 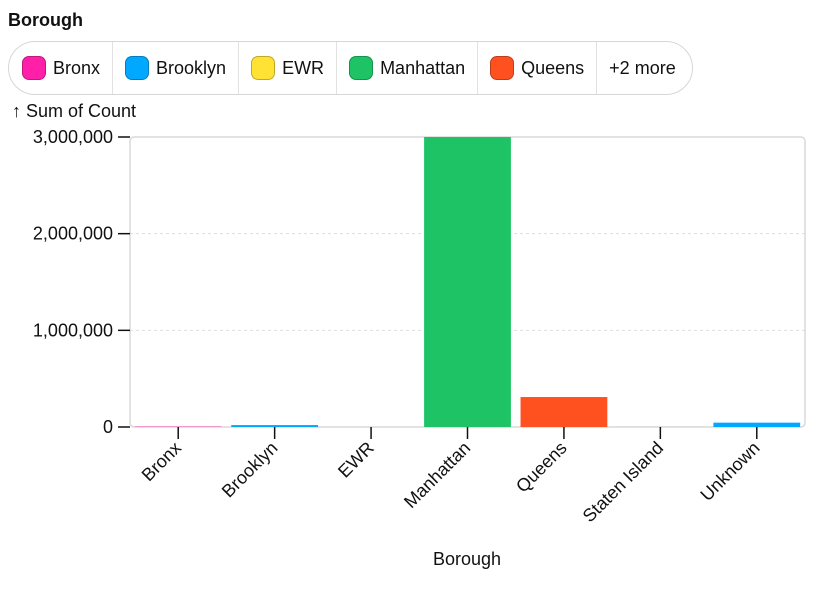 What do you see at coordinates (73, 137) in the screenshot?
I see `y-tick-label: 3,000,000` at bounding box center [73, 137].